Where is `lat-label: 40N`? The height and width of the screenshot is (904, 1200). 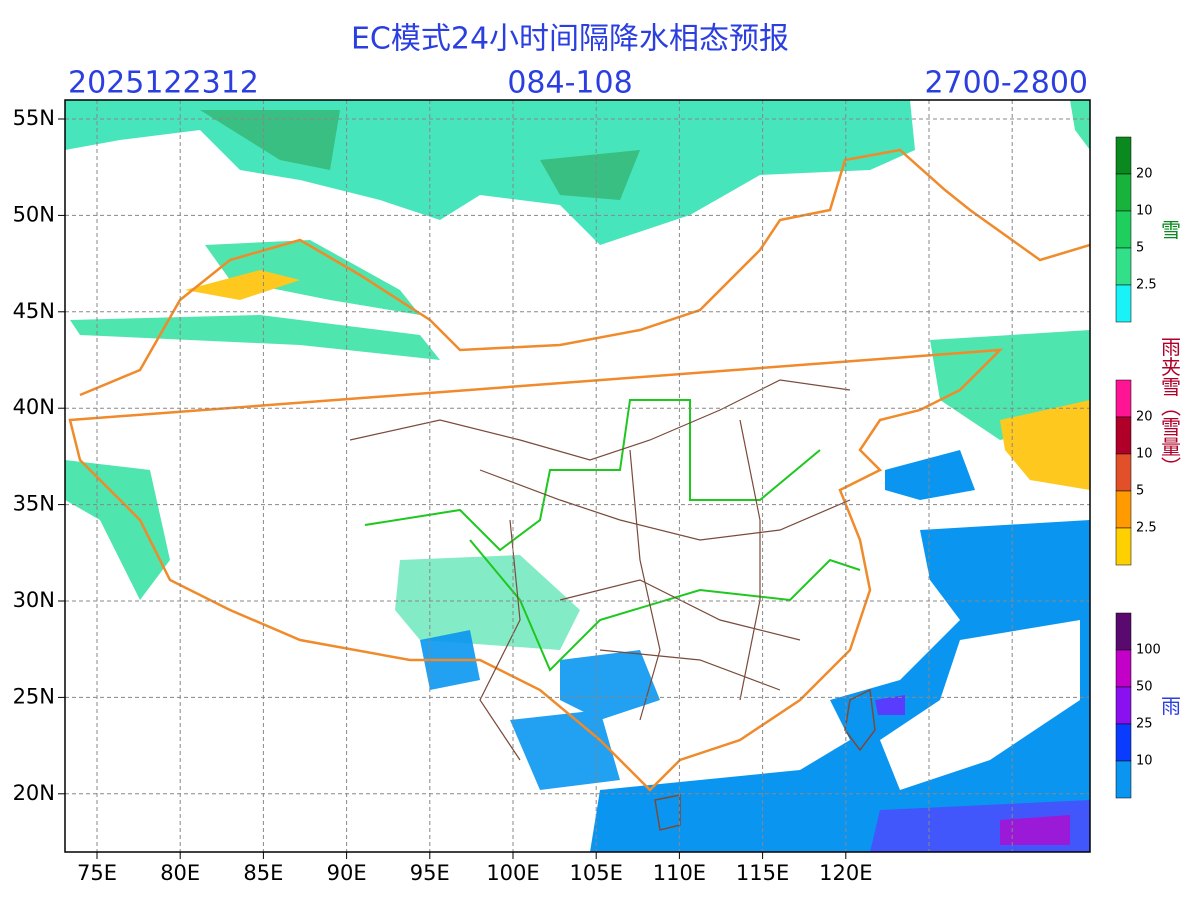 lat-label: 40N is located at coordinates (34, 407).